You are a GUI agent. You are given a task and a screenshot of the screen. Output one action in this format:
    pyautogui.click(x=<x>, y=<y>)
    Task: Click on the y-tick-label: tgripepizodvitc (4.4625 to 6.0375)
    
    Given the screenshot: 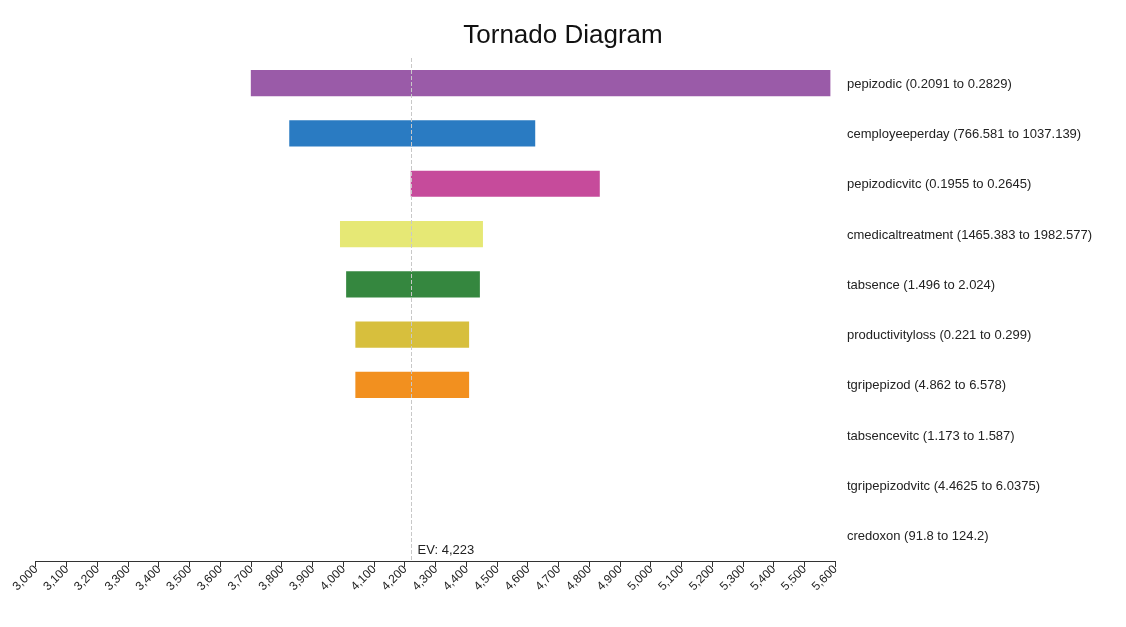 What is the action you would take?
    pyautogui.click(x=943, y=486)
    